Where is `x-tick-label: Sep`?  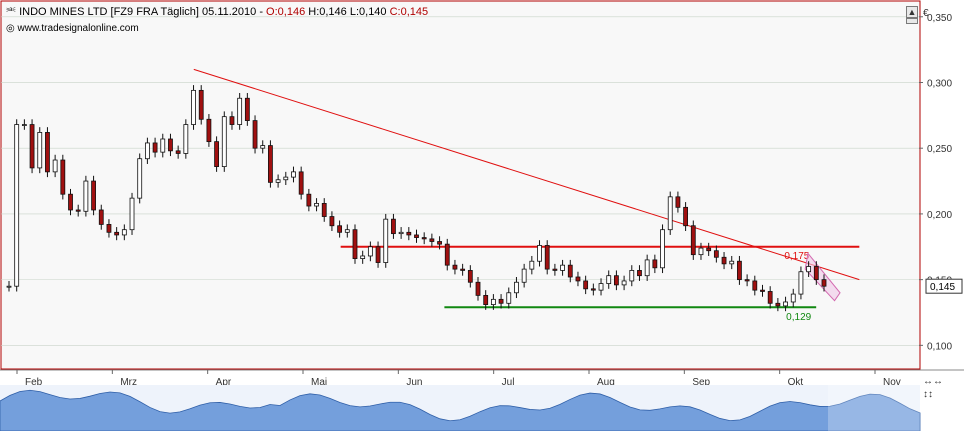 x-tick-label: Sep is located at coordinates (701, 382).